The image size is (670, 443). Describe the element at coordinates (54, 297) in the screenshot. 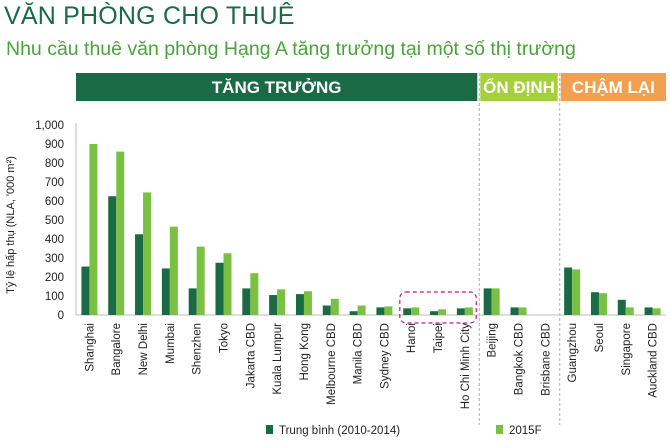

I see `y-tick-label: 100` at that location.